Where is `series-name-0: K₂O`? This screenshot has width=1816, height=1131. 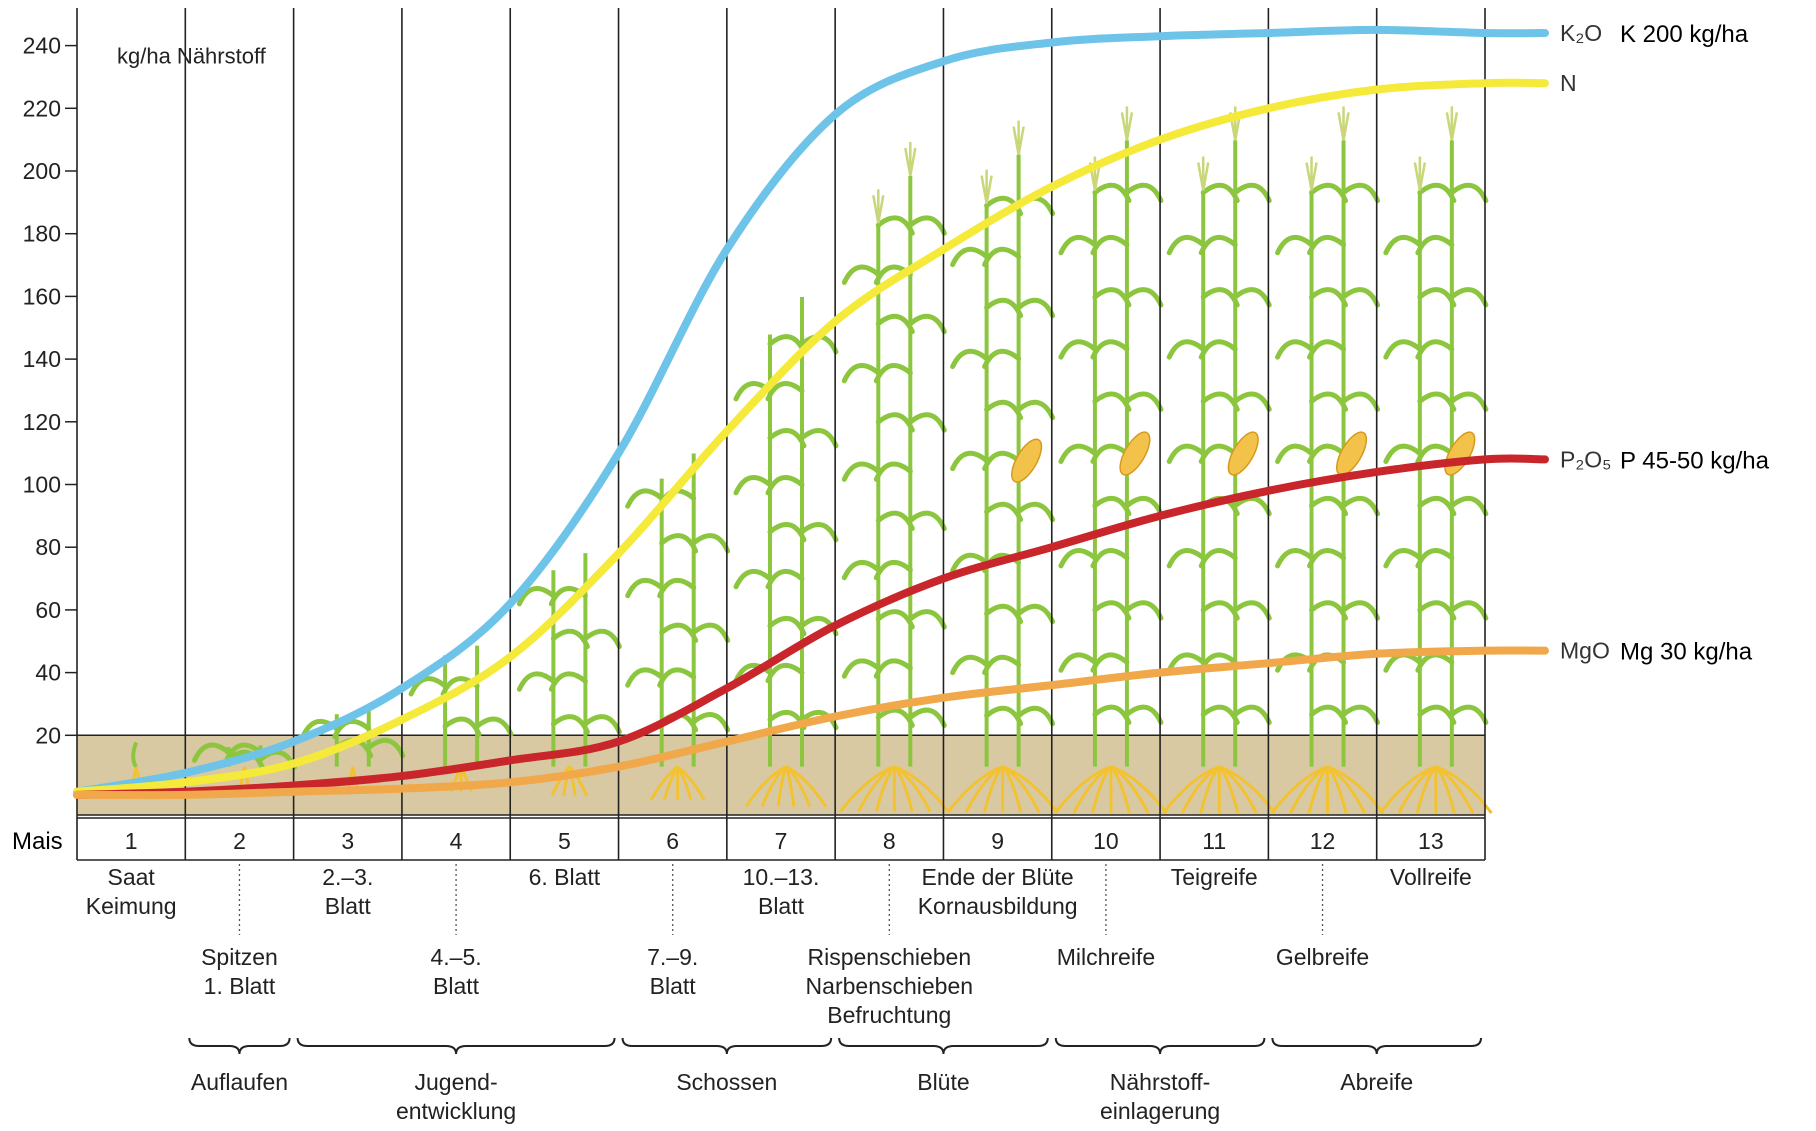 series-name-0: K₂O is located at coordinates (1581, 33).